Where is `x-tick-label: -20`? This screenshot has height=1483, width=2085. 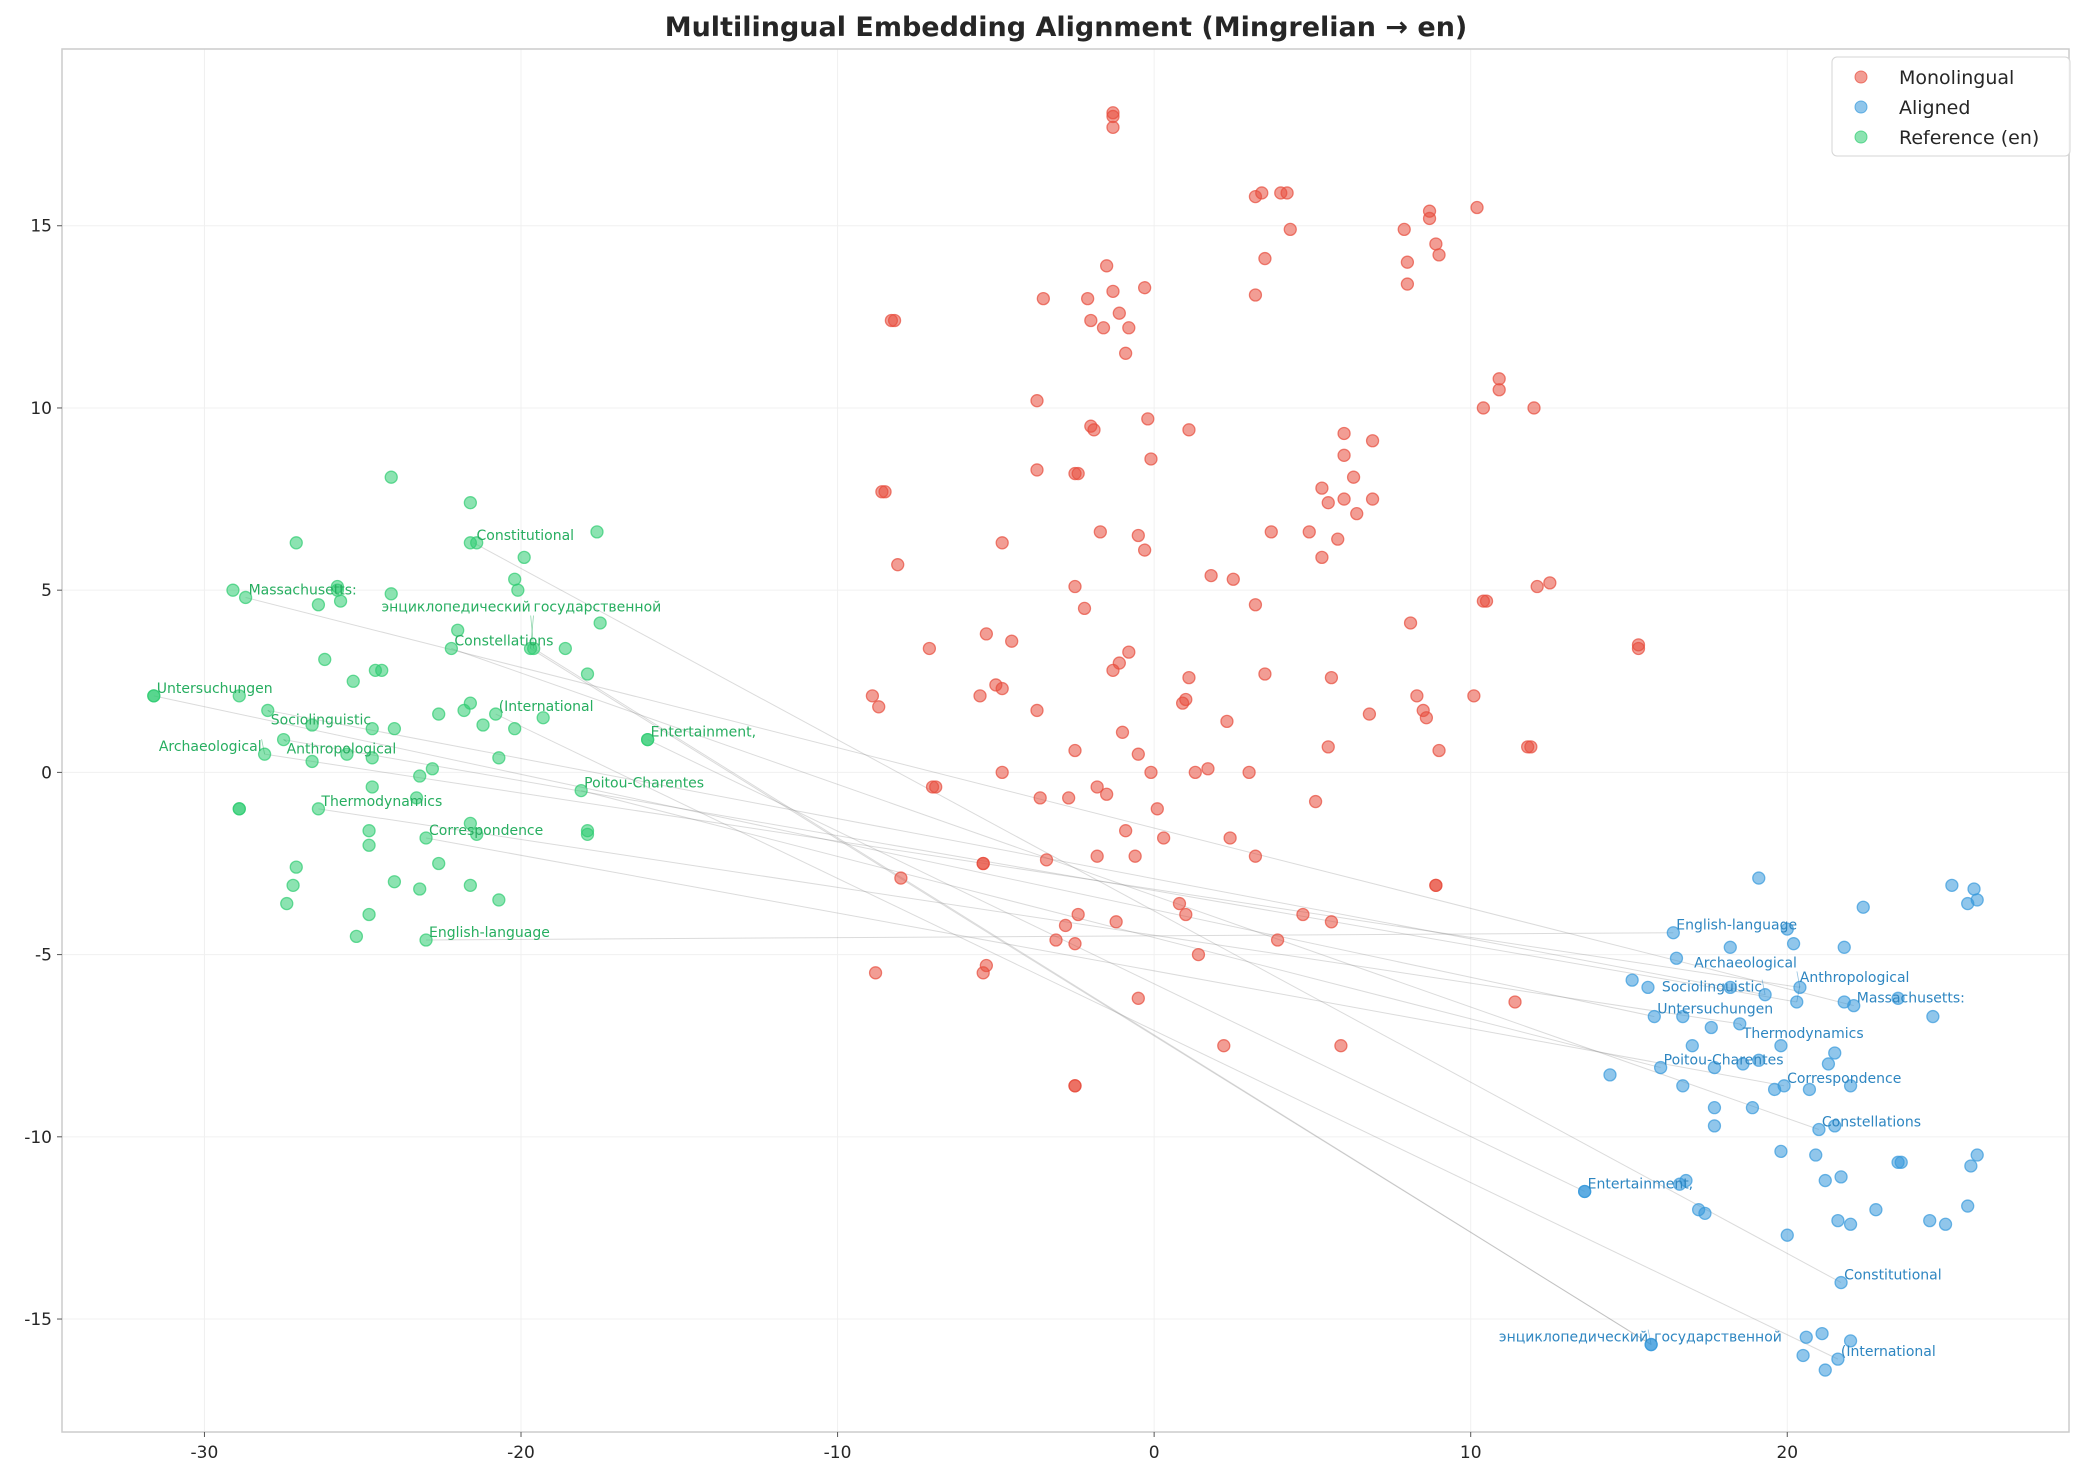
x-tick-label: -20 is located at coordinates (521, 1453).